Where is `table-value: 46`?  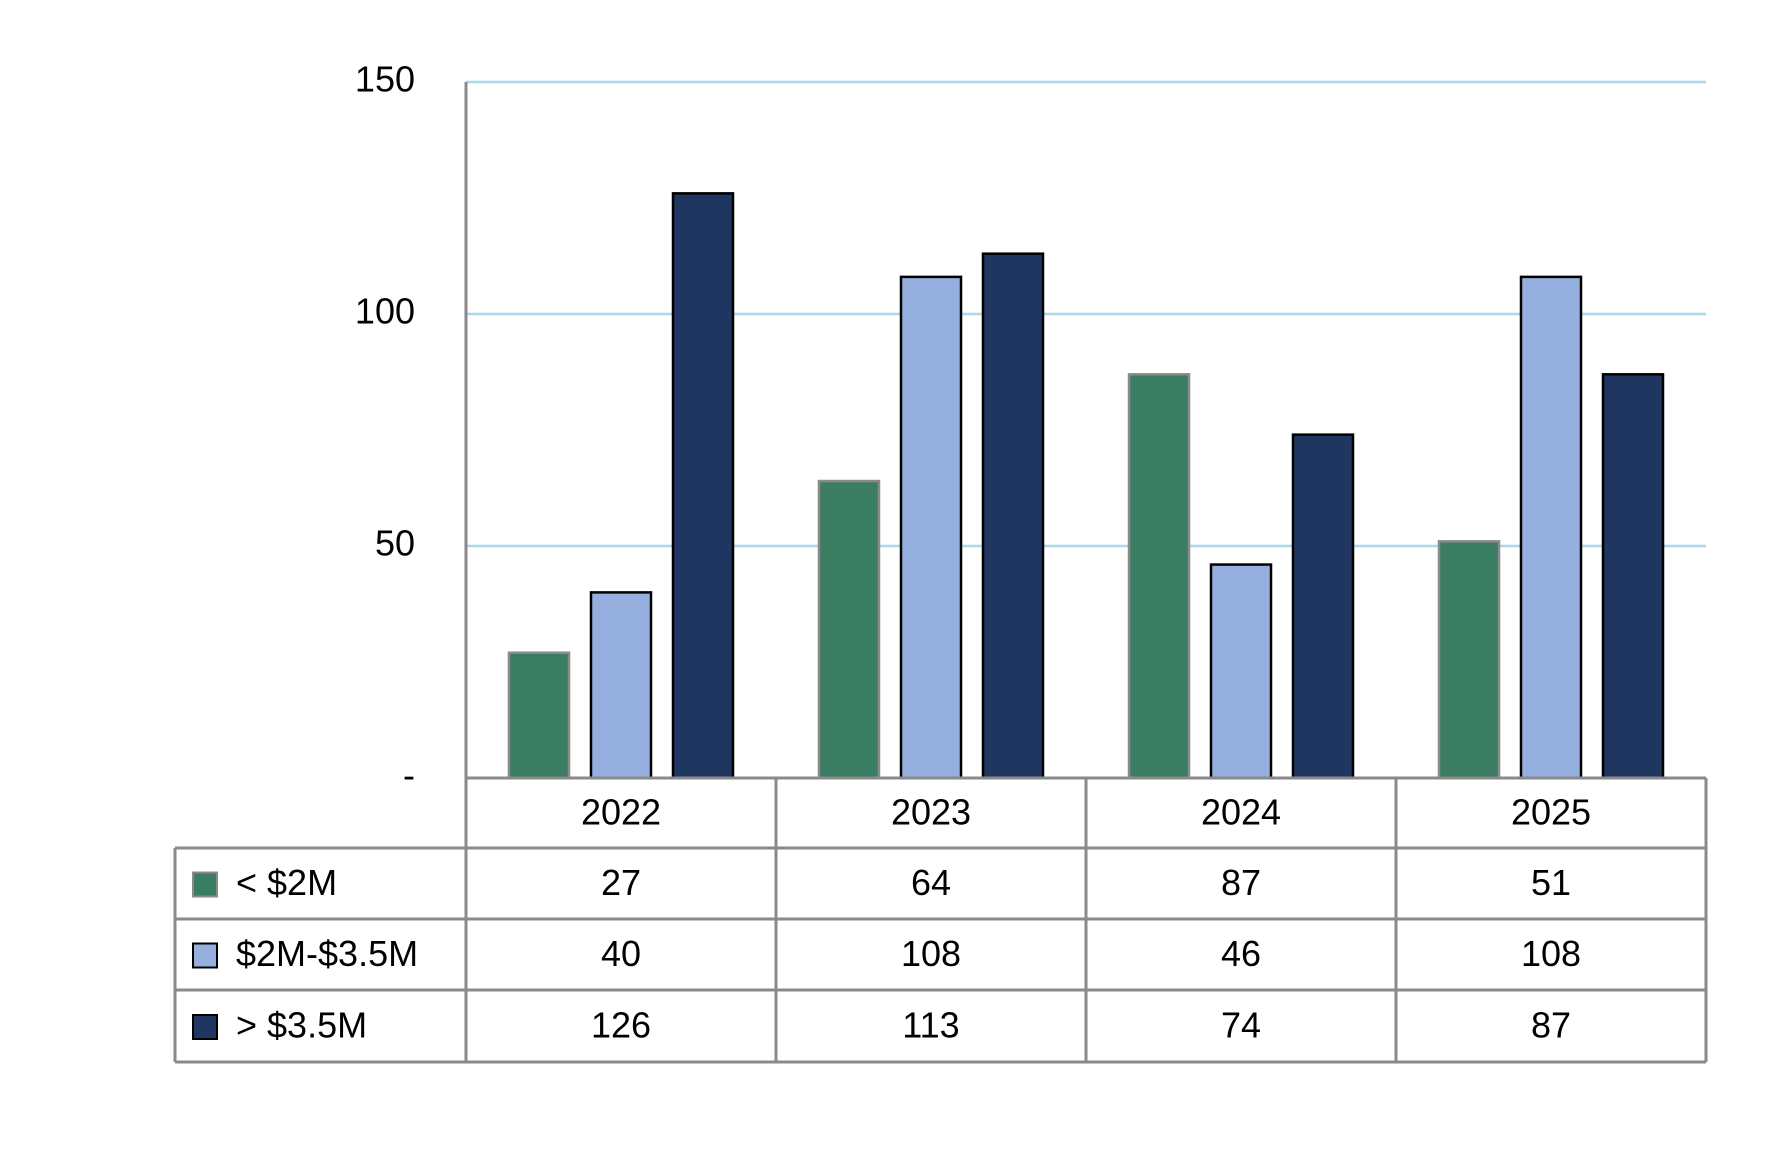
table-value: 46 is located at coordinates (1241, 953).